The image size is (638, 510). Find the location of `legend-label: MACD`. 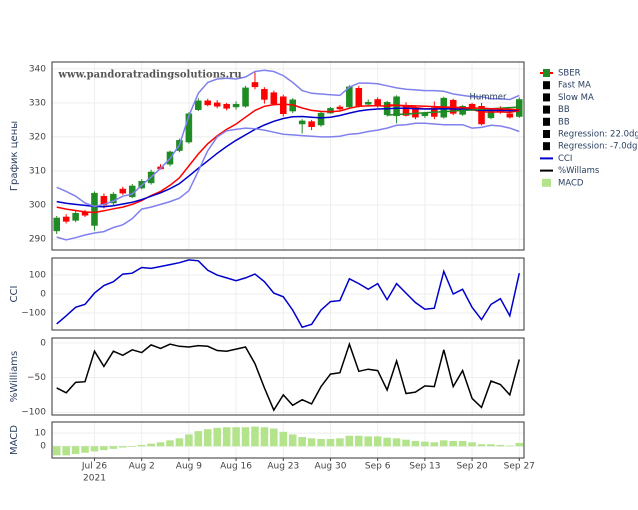

legend-label: MACD is located at coordinates (571, 183).